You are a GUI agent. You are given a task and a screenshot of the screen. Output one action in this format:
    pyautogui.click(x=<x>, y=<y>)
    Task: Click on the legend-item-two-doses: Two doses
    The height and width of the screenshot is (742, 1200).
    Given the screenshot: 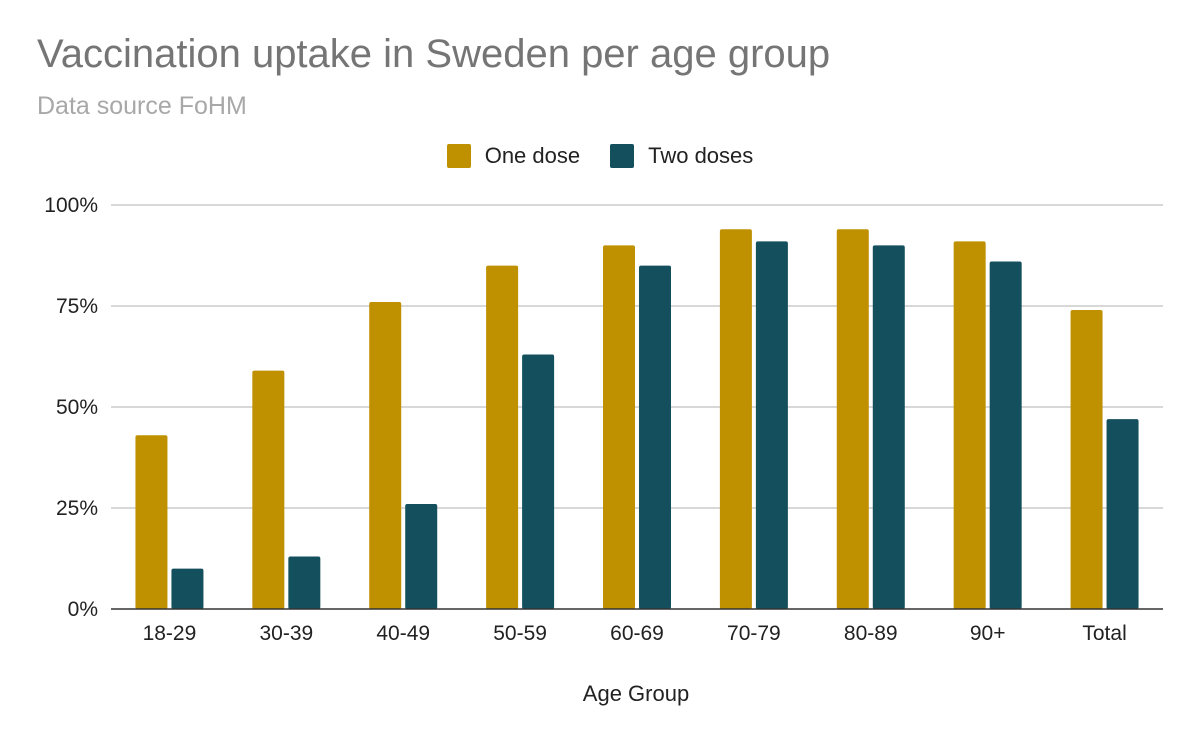 What is the action you would take?
    pyautogui.click(x=681, y=156)
    